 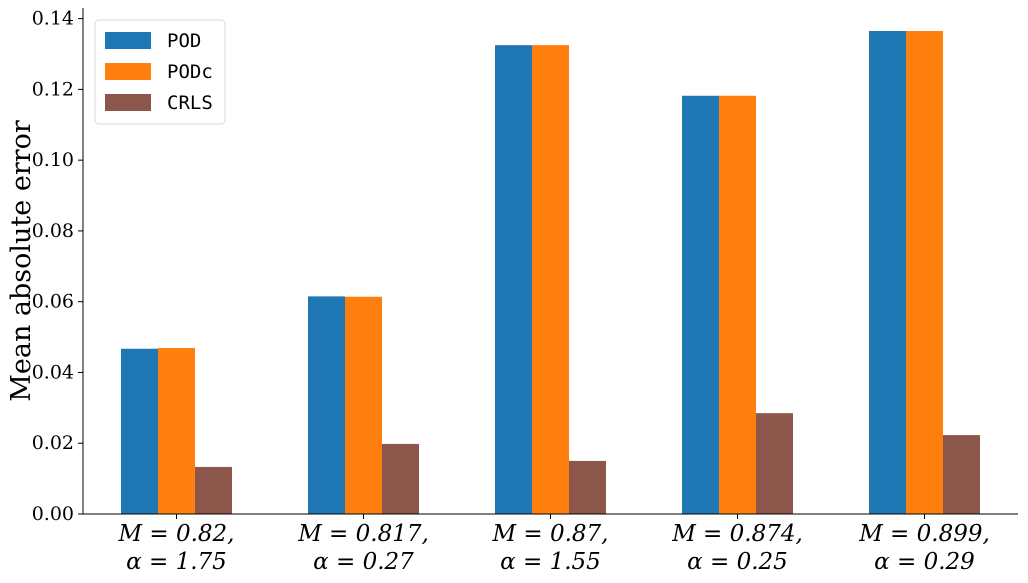 I want to click on x-tick-label: α = 0.29, so click(x=924, y=562).